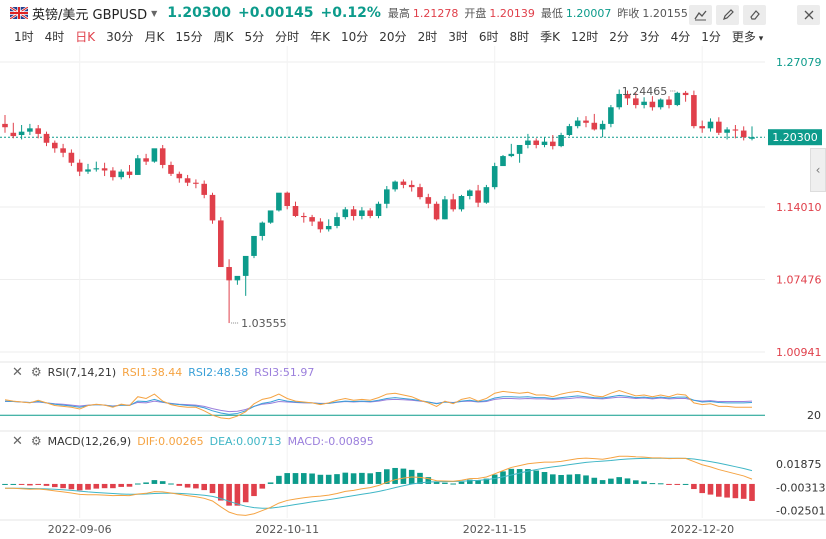  What do you see at coordinates (36, 441) in the screenshot?
I see `macd-settings-icon: ⚙` at bounding box center [36, 441].